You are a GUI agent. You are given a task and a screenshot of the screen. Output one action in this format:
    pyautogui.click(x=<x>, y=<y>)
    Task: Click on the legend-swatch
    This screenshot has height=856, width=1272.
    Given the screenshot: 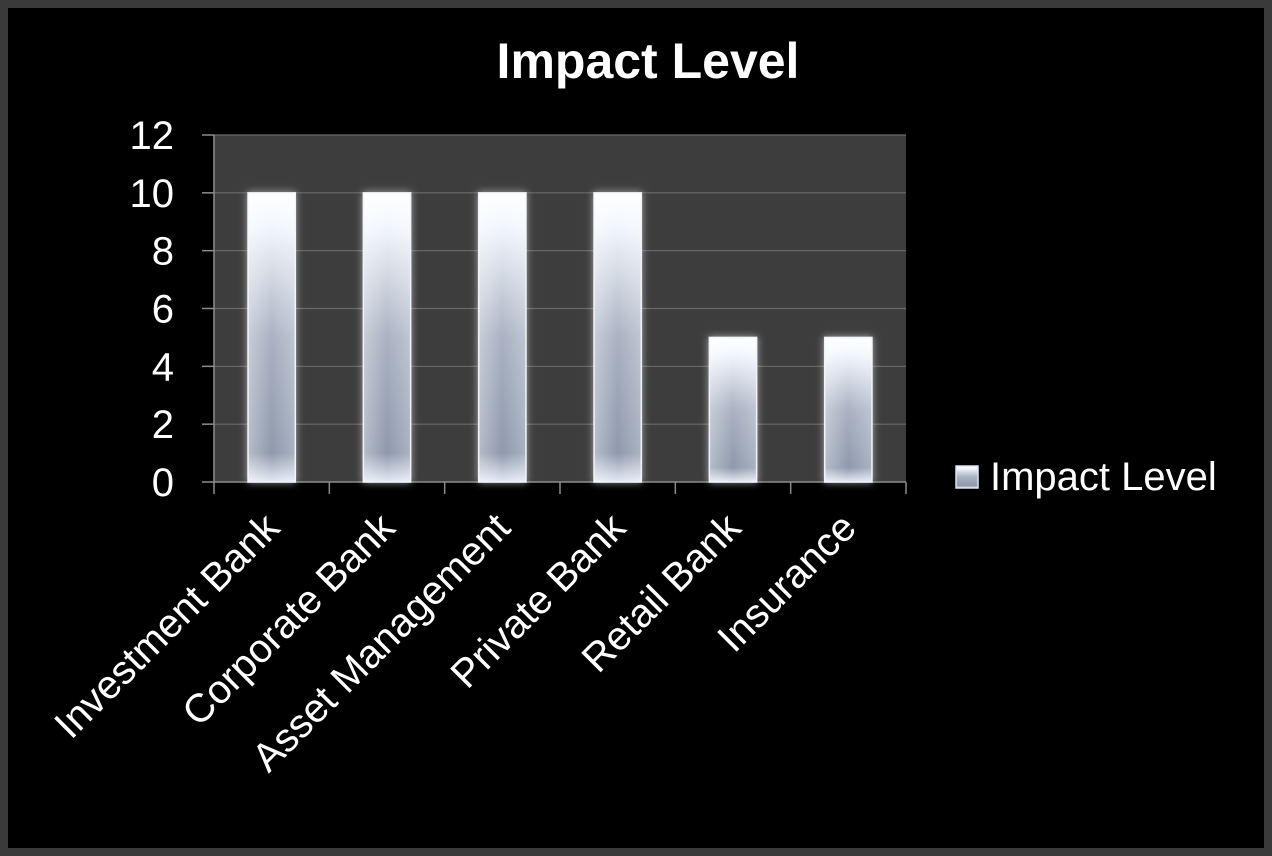 What is the action you would take?
    pyautogui.click(x=967, y=477)
    